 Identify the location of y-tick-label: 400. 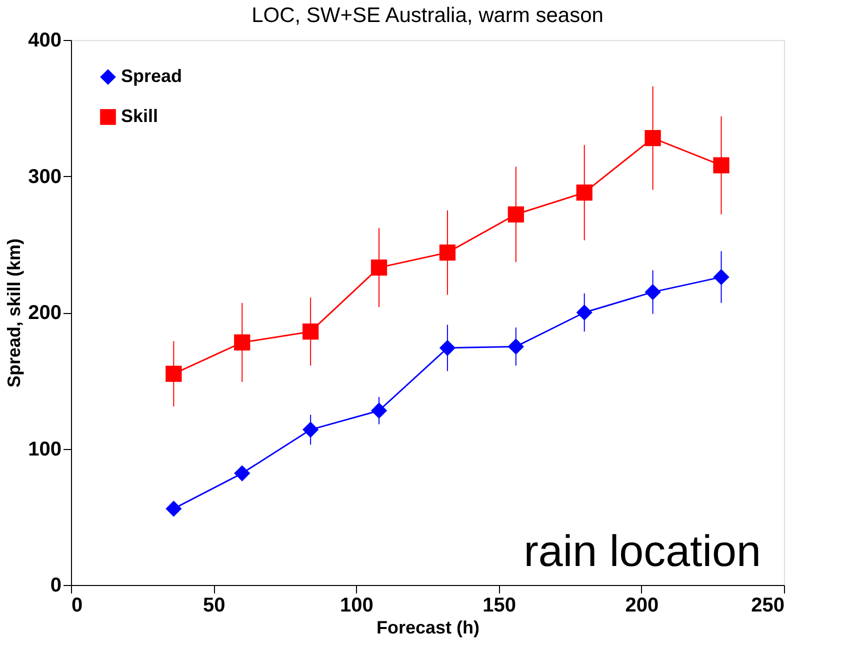
(45, 41).